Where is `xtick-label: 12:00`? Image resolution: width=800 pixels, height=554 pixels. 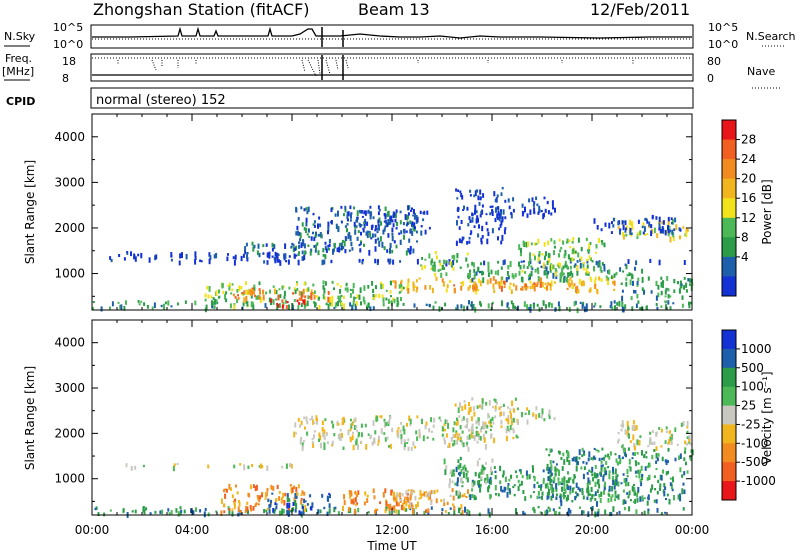 xtick-label: 12:00 is located at coordinates (392, 530).